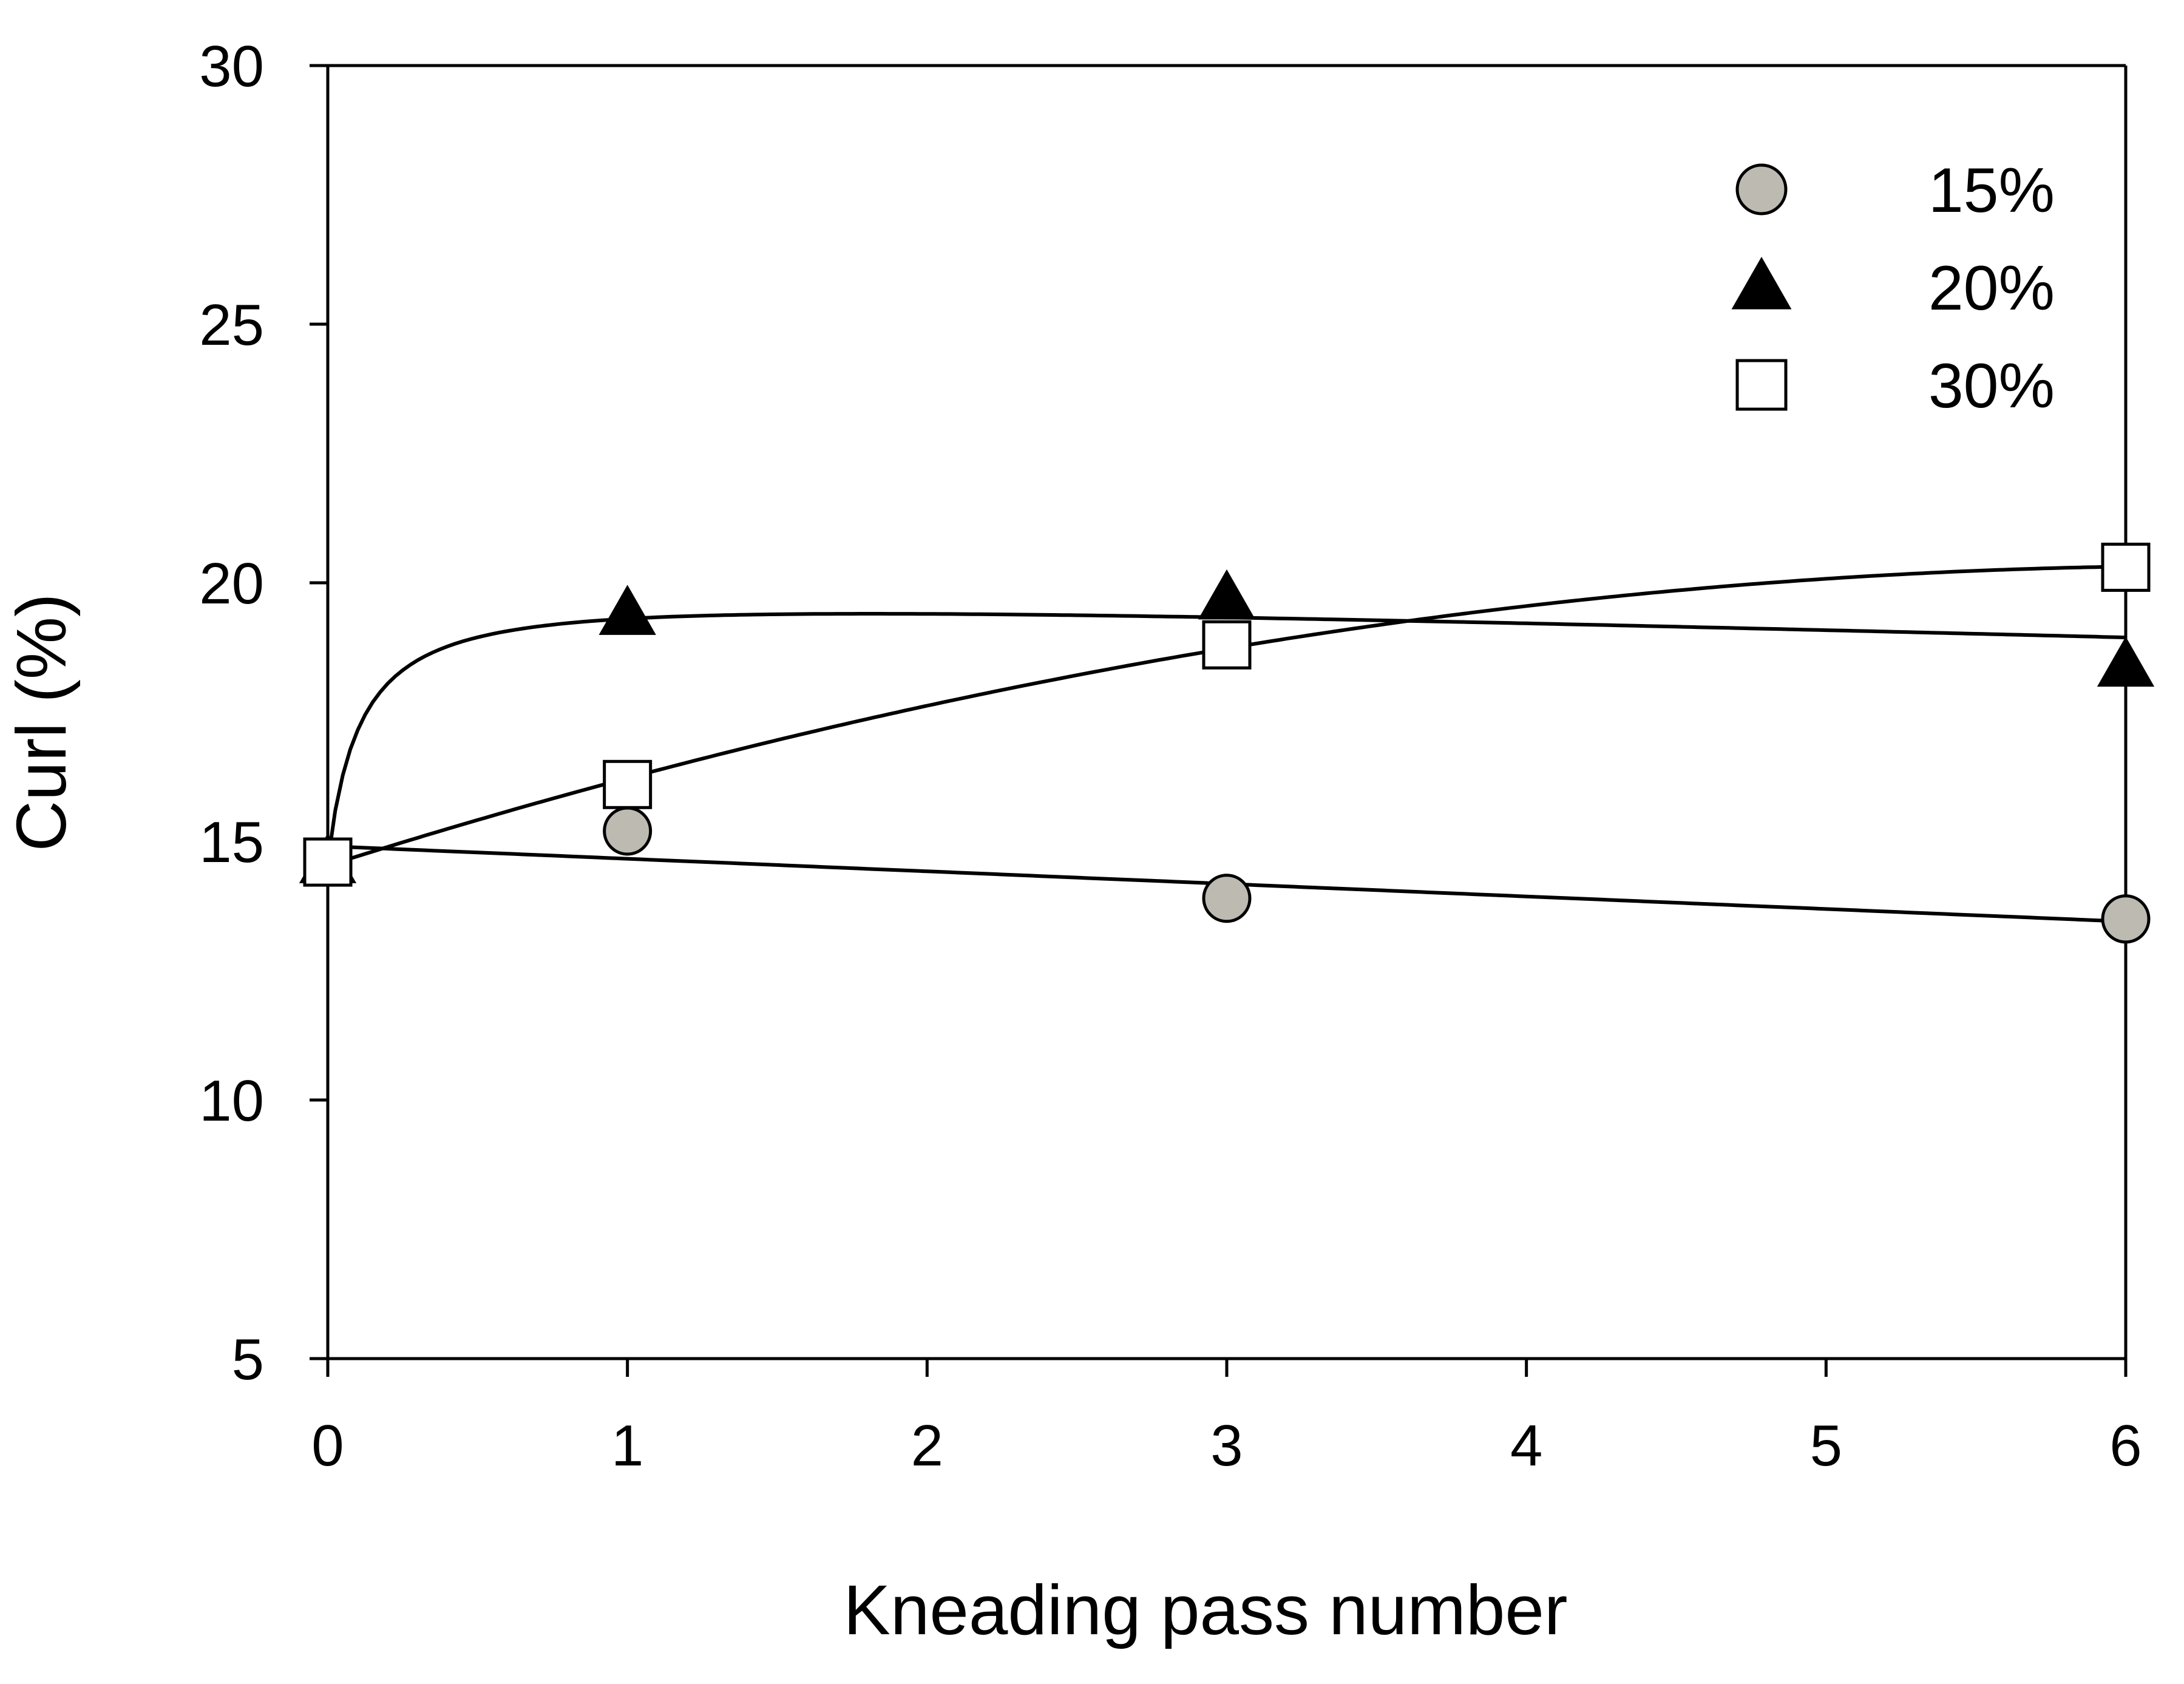  Describe the element at coordinates (1526, 1445) in the screenshot. I see `x-tick-label: 4` at that location.